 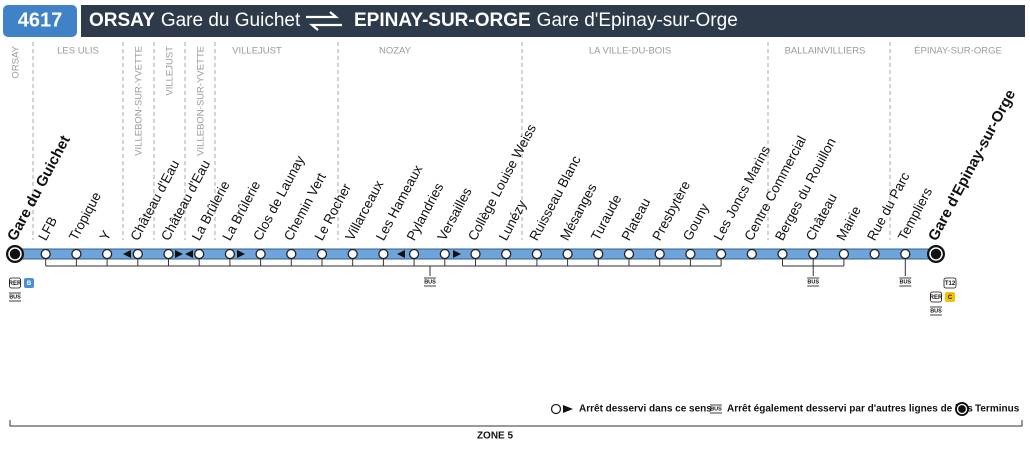 What do you see at coordinates (47, 228) in the screenshot?
I see `stop-label: LFB` at bounding box center [47, 228].